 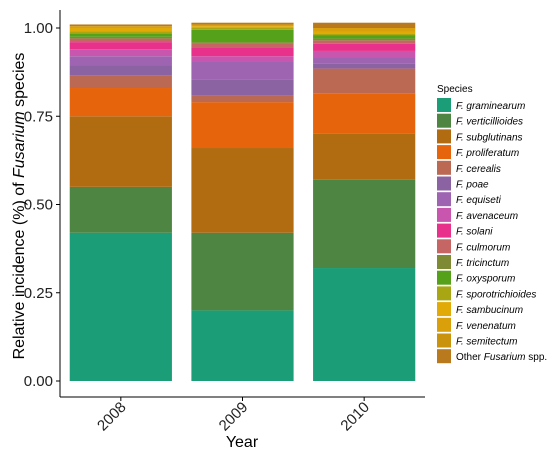 What do you see at coordinates (474, 232) in the screenshot?
I see `legend-label: F. solani` at bounding box center [474, 232].